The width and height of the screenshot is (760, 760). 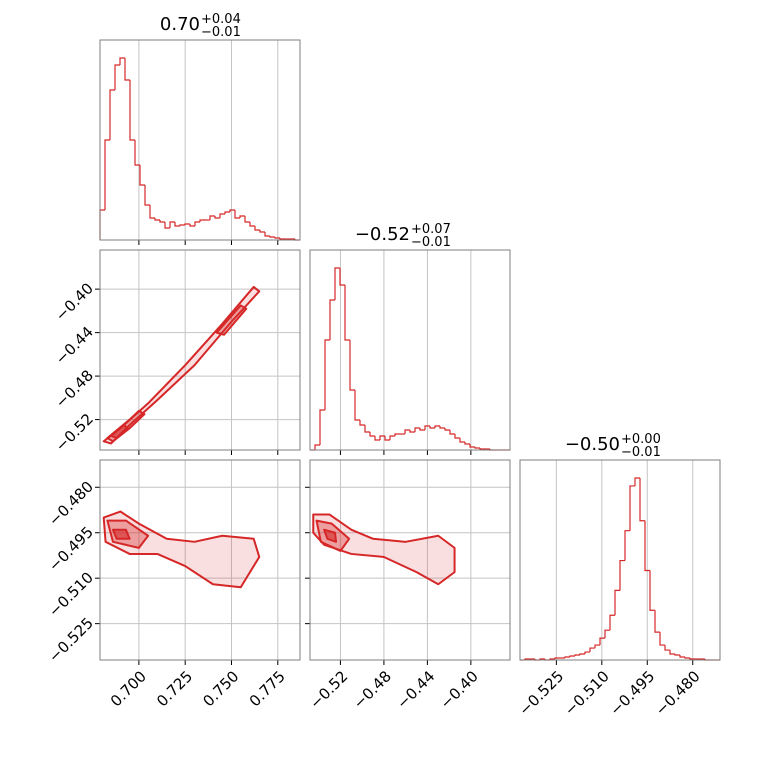 What do you see at coordinates (74, 345) in the screenshot?
I see `y-tick-label: −0.44` at bounding box center [74, 345].